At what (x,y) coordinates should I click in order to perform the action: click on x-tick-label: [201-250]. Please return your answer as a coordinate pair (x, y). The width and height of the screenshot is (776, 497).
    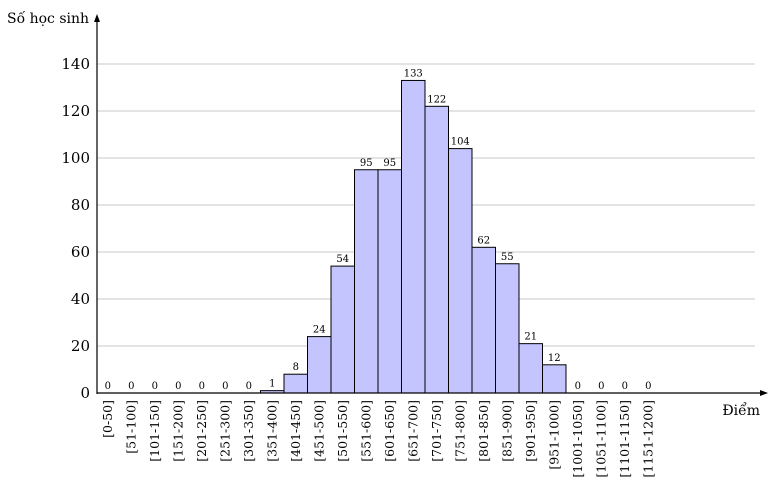
    Looking at the image, I should click on (201, 431).